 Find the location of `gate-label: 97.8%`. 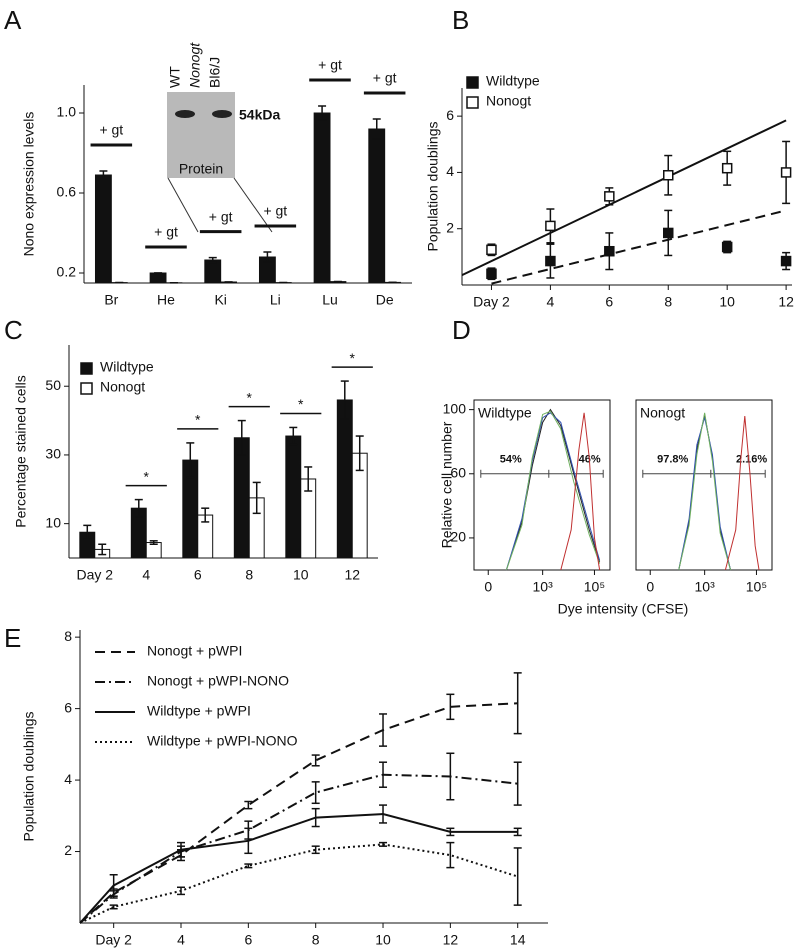

gate-label: 97.8% is located at coordinates (672, 460).